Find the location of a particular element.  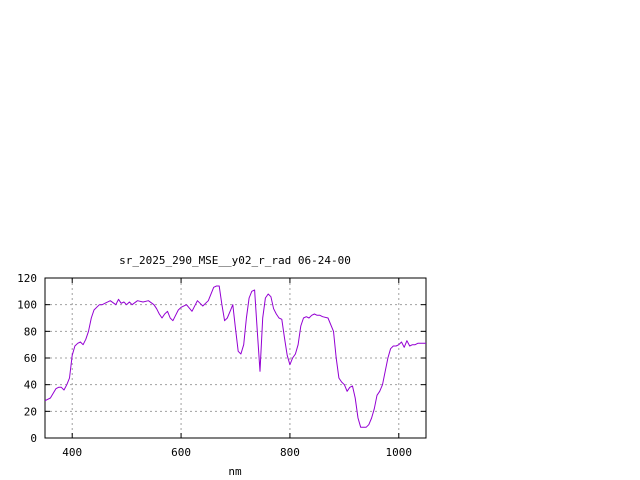

y-tick-label: 80 is located at coordinates (30, 331).